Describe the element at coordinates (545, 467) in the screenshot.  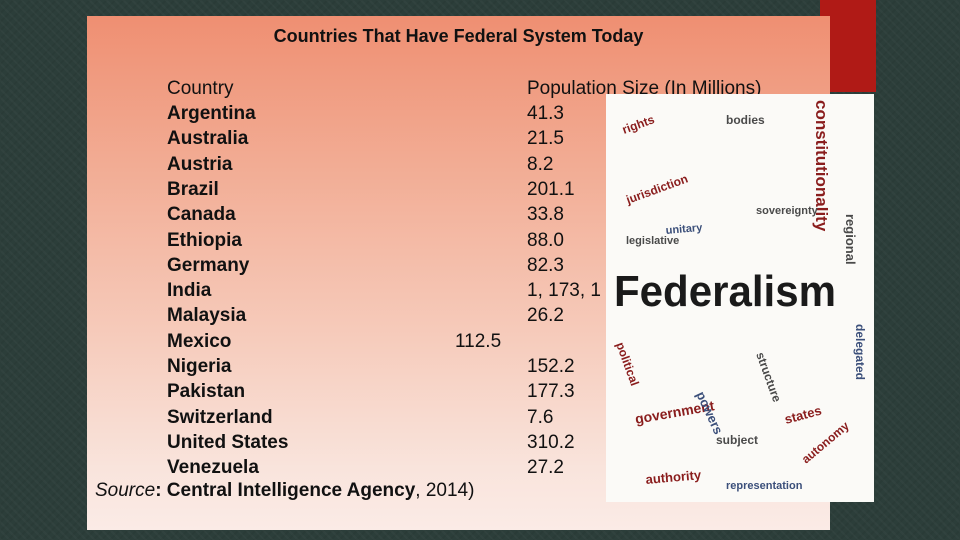
I see `population-value: 27.2` at that location.